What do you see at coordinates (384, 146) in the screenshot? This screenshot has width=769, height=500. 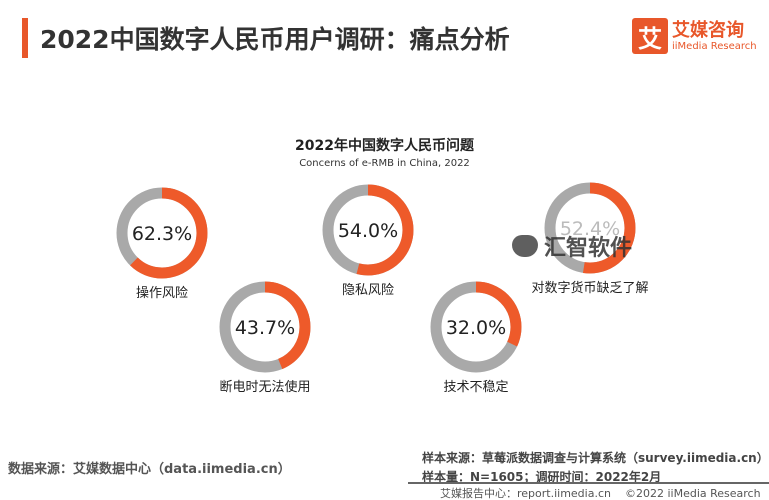 I see `chart-title: 2022年中国数字人民币问题` at bounding box center [384, 146].